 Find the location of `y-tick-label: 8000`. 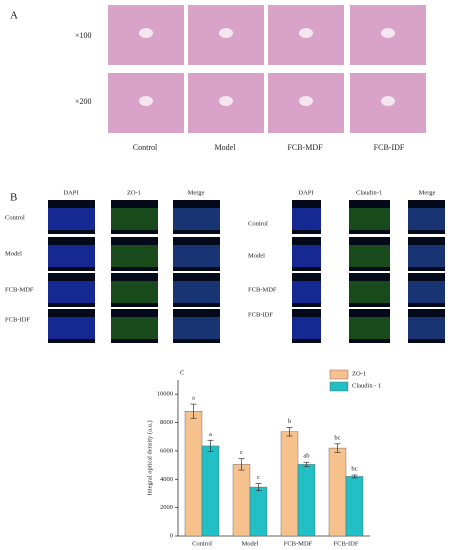

y-tick-label: 8000 is located at coordinates (166, 422).